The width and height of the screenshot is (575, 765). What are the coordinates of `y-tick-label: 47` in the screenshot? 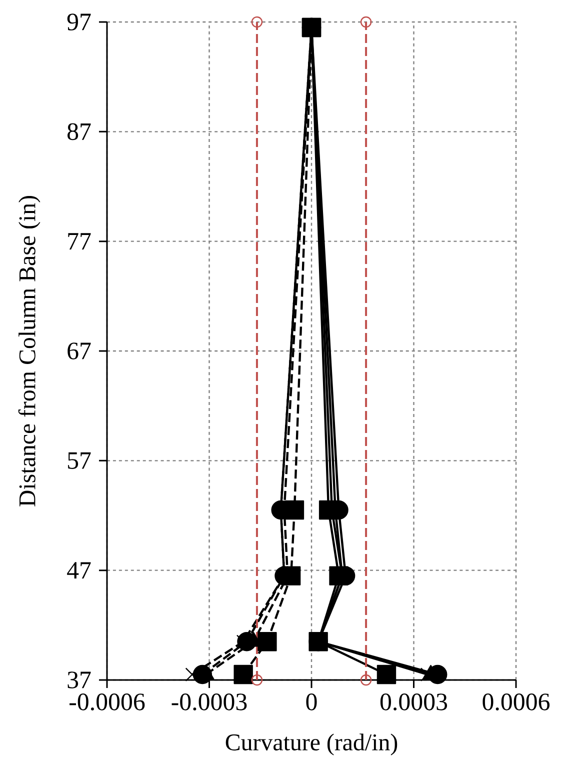 It's located at (79, 570).